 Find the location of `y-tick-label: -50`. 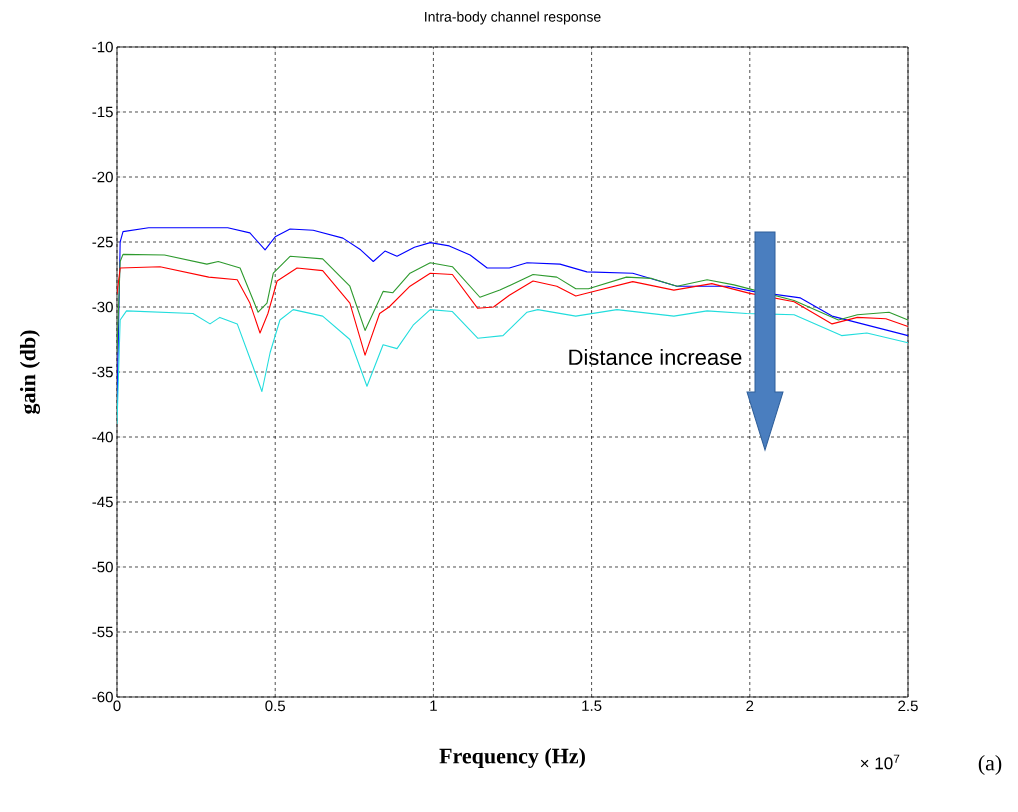

y-tick-label: -50 is located at coordinates (102, 567).